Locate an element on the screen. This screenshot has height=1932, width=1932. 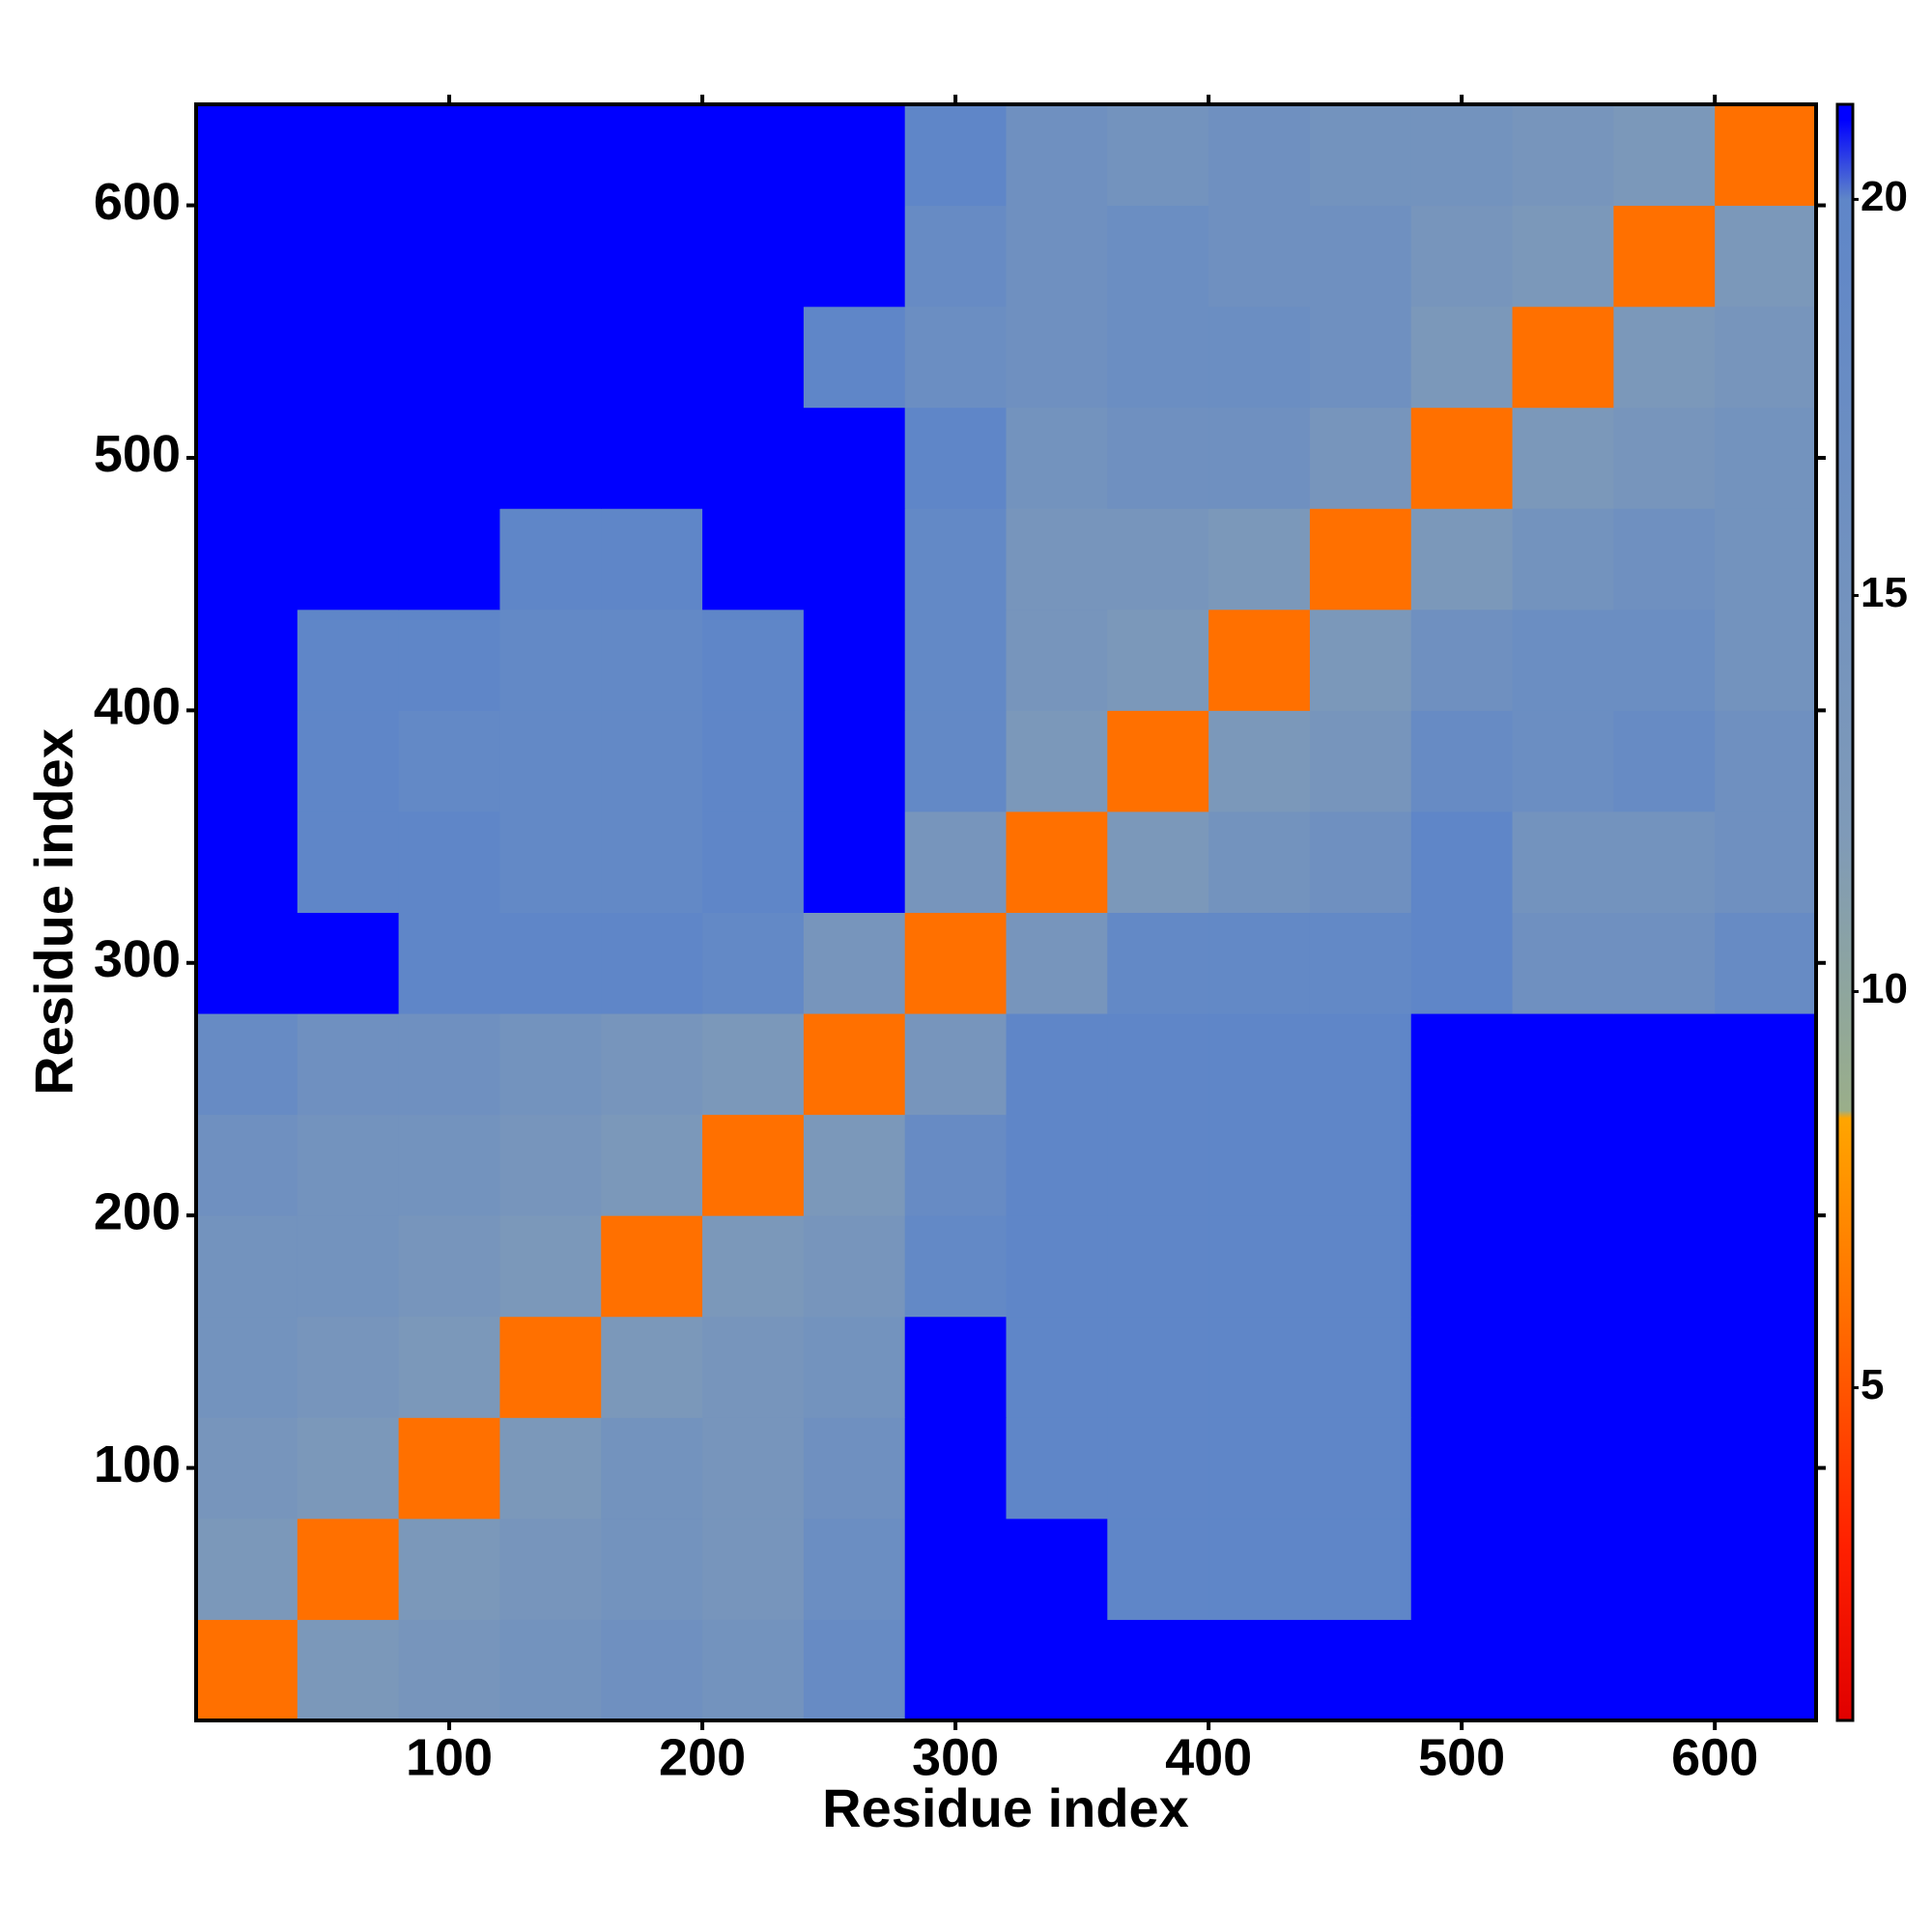
y-tick-label: 600 is located at coordinates (137, 202).